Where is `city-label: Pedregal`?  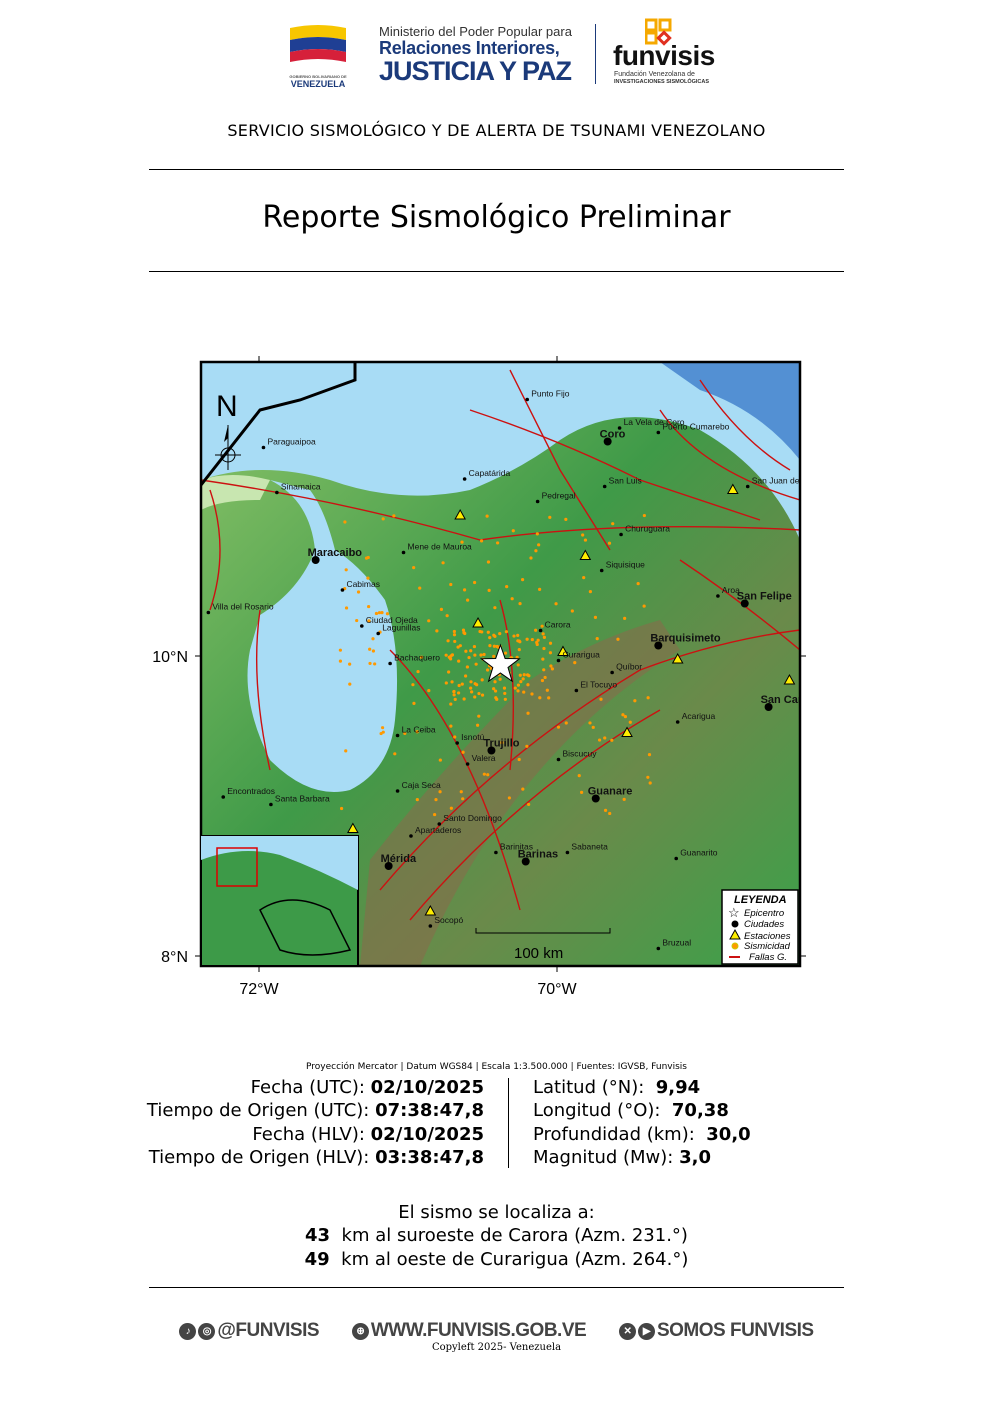
city-label: Pedregal is located at coordinates (559, 496).